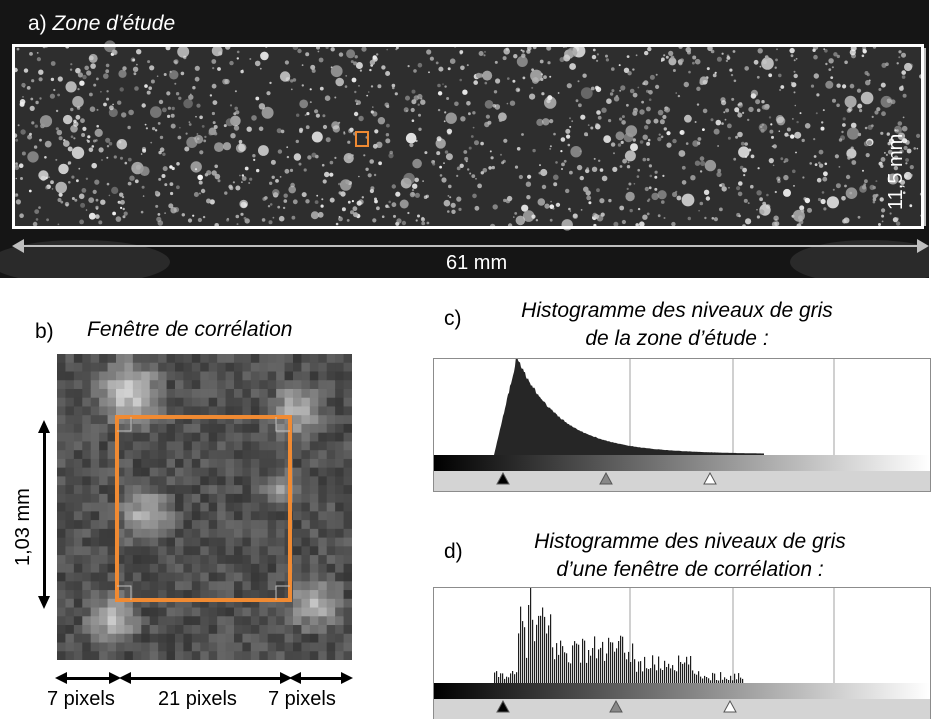 Image resolution: width=937 pixels, height=719 pixels. What do you see at coordinates (923, 246) in the screenshot?
I see `width-arrow-right-icon` at bounding box center [923, 246].